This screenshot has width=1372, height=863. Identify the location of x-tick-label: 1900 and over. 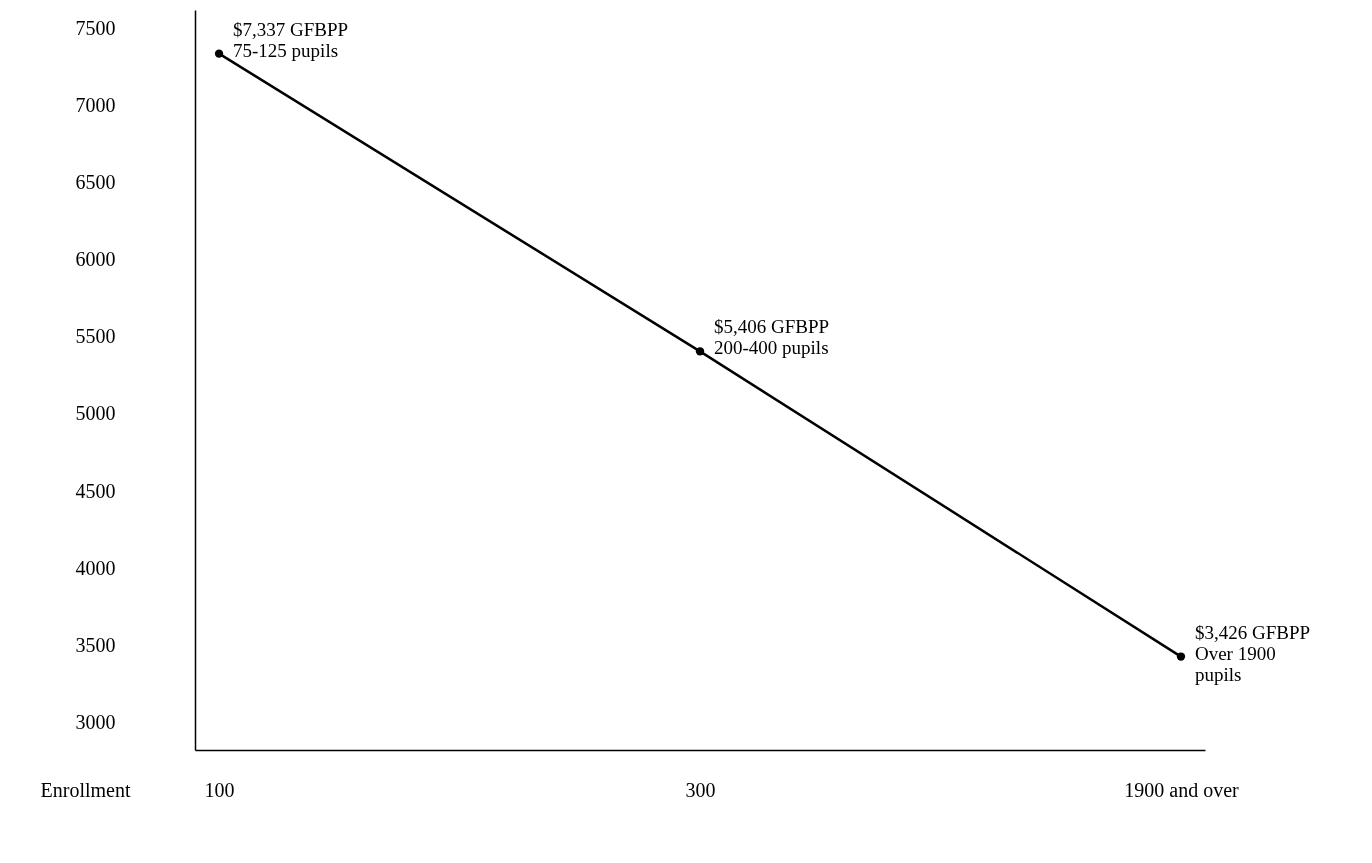
(1181, 789).